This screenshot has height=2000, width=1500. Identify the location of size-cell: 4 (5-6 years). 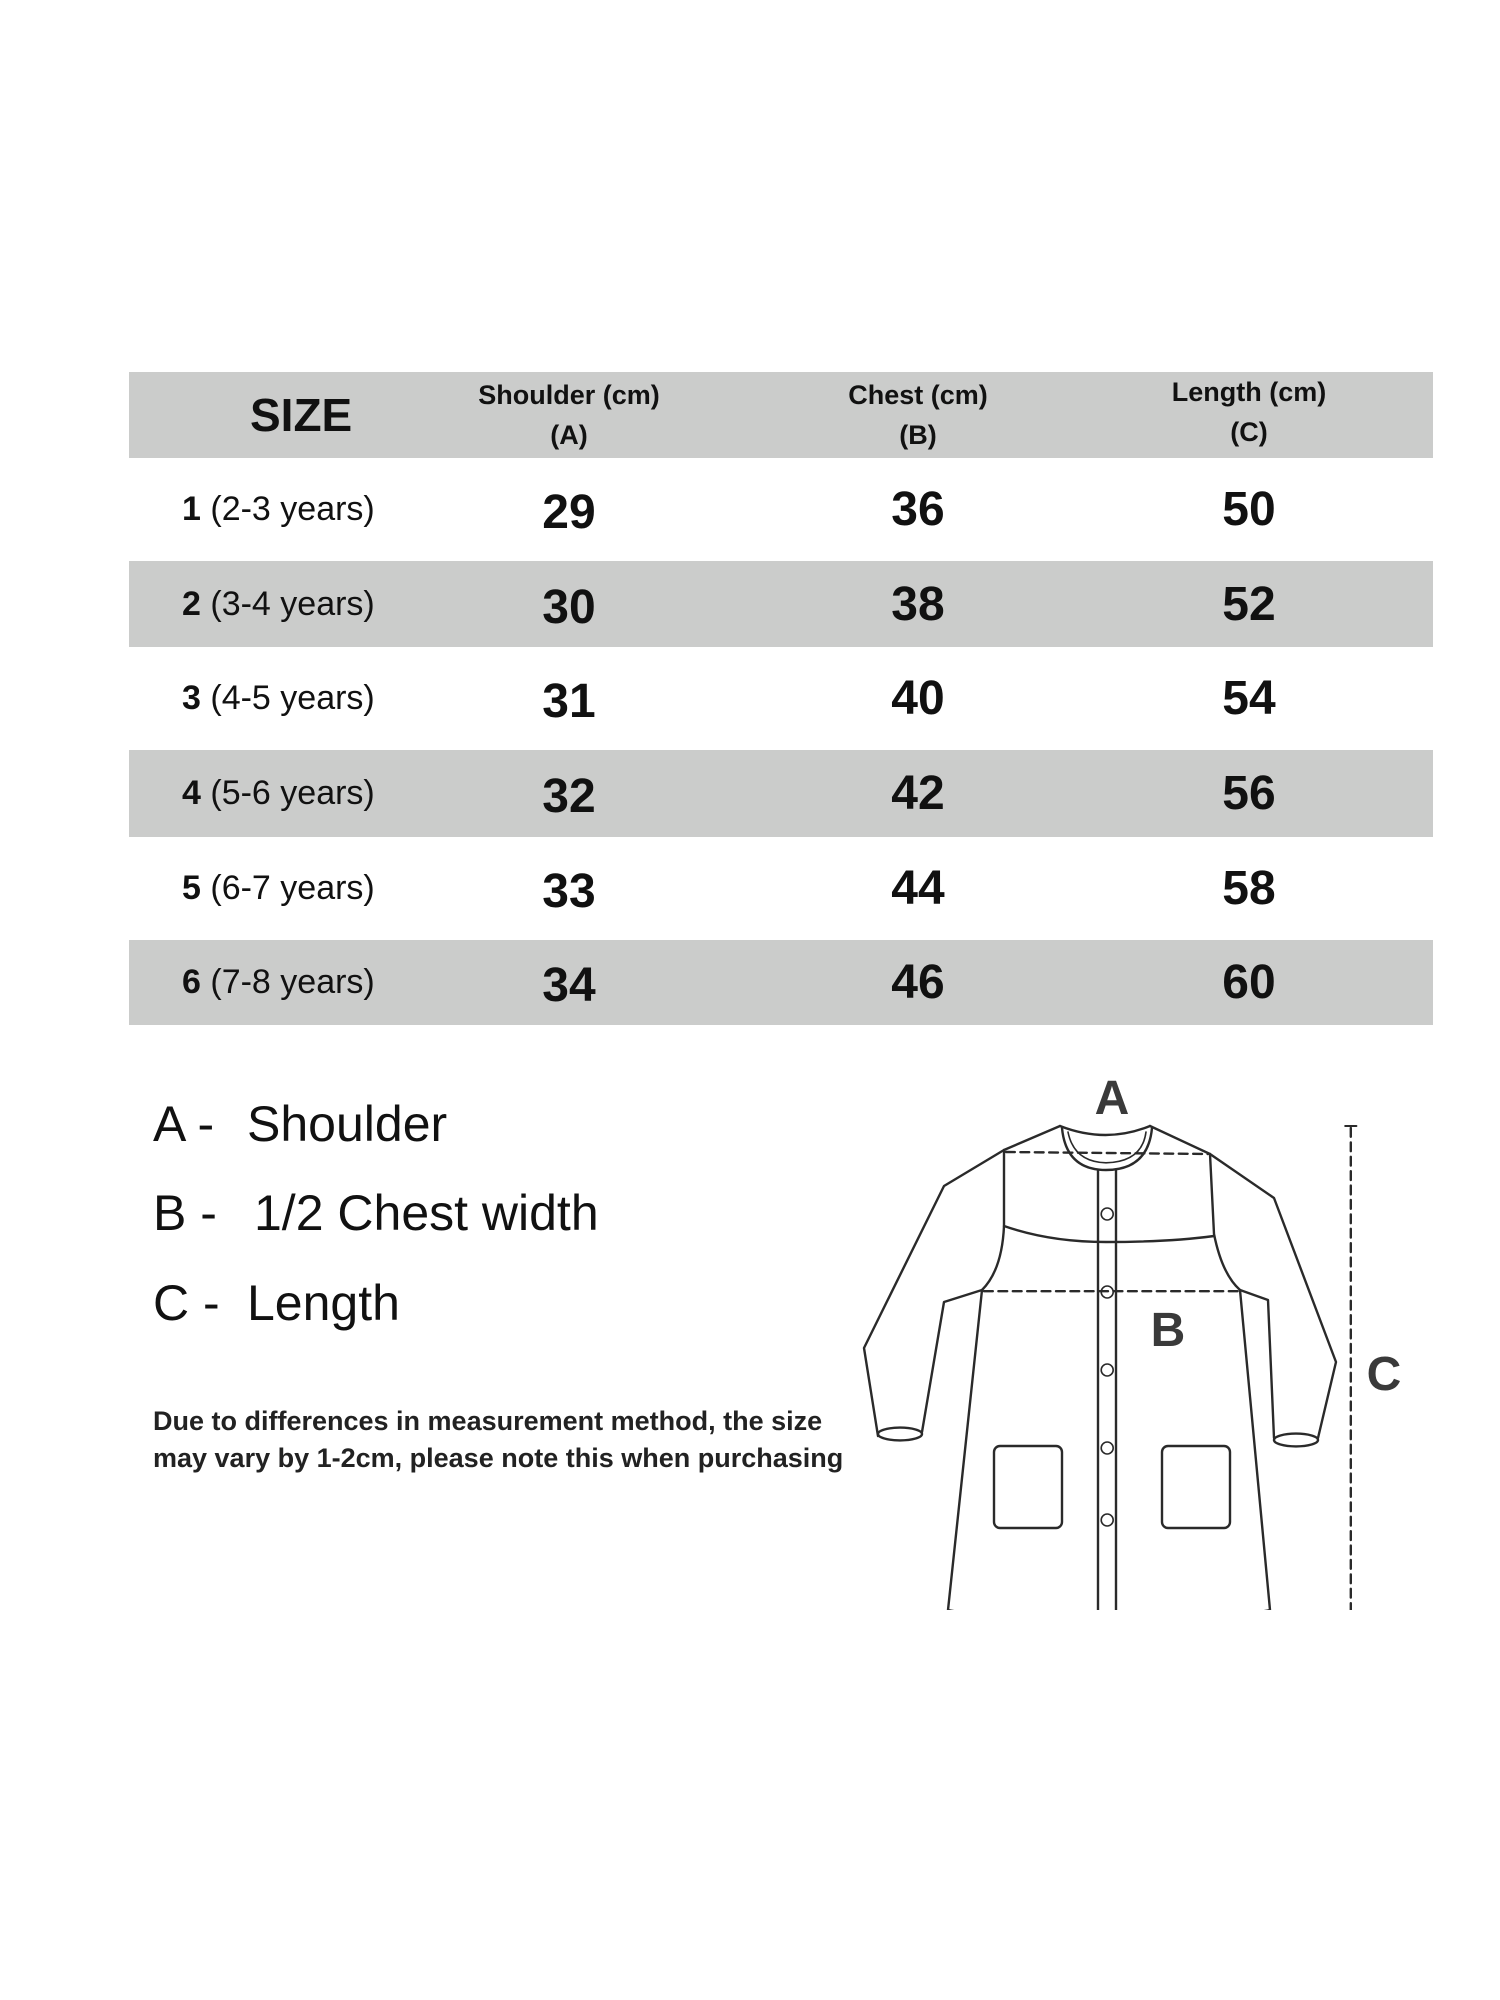
(278, 793).